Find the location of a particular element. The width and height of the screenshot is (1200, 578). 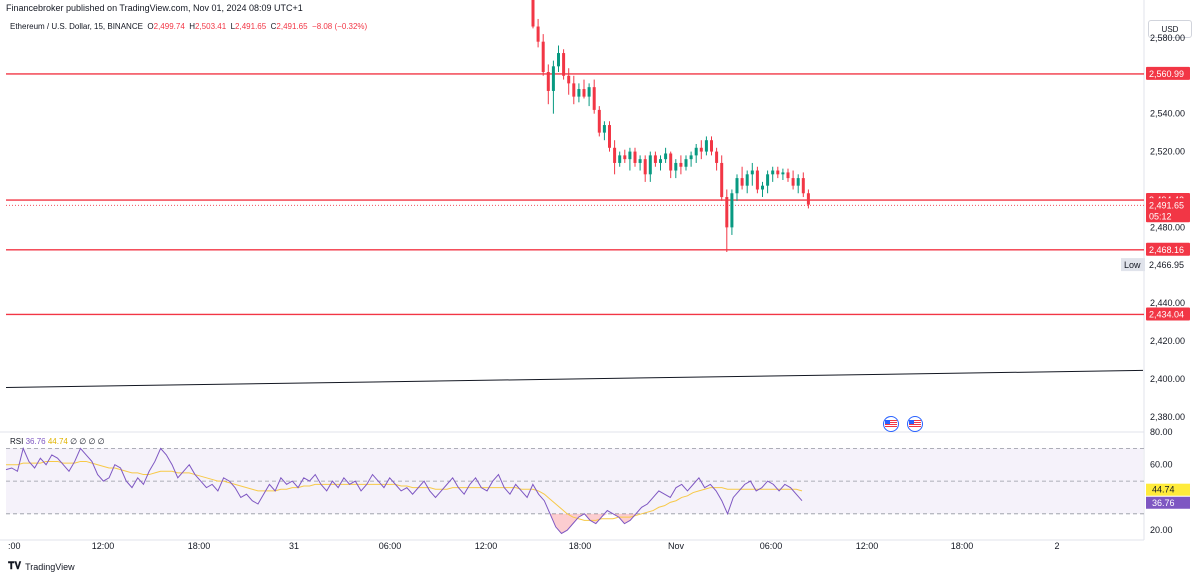

rsi-oversold-fill is located at coordinates (593, 523).